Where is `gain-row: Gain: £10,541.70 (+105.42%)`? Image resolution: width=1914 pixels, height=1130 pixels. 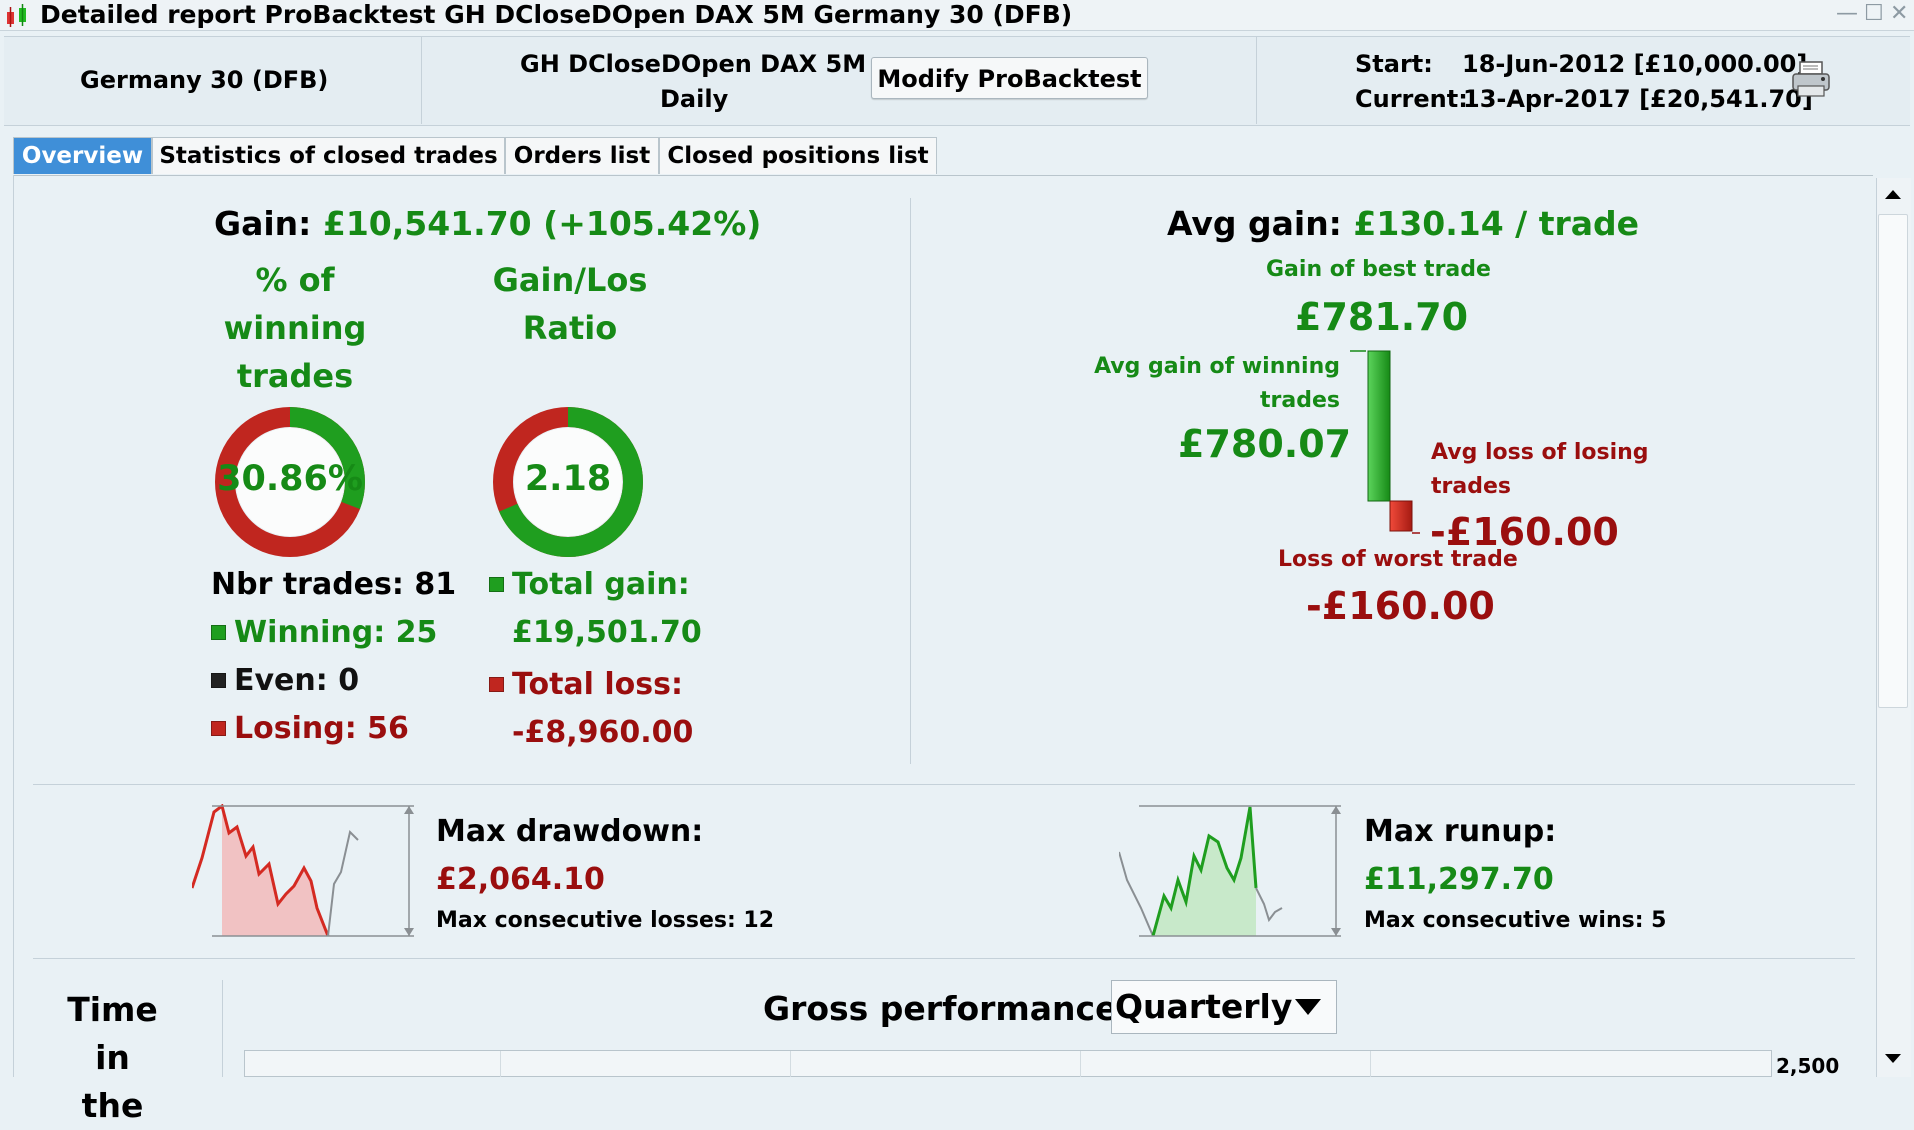
gain-row: Gain: £10,541.70 (+105.42%) is located at coordinates (487, 223).